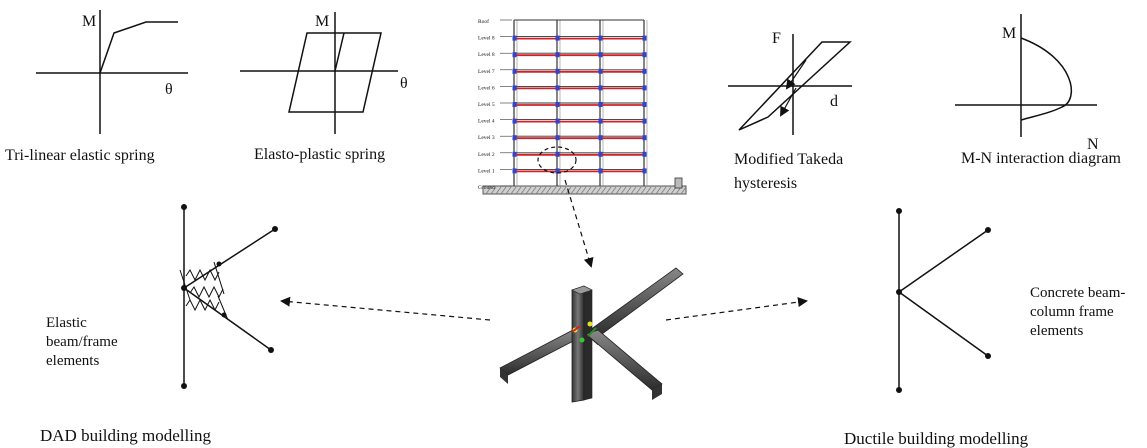  Describe the element at coordinates (936, 438) in the screenshot. I see `ductile-title: Ductile building modelling` at that location.